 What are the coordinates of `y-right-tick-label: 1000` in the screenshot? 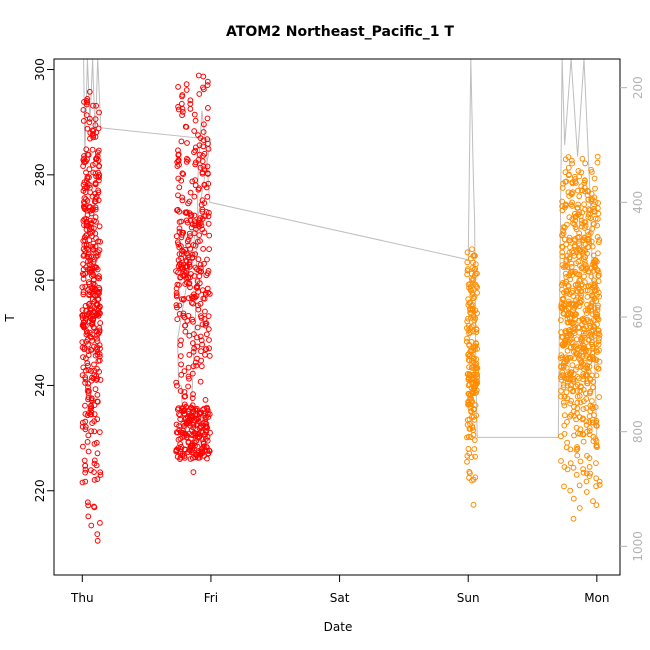 It's located at (638, 546).